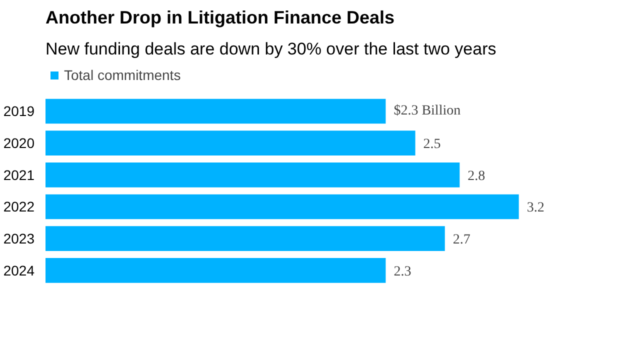 Image resolution: width=633 pixels, height=349 pixels. I want to click on chart-subtitle: New funding deals are down by 30% over the last two years, so click(271, 49).